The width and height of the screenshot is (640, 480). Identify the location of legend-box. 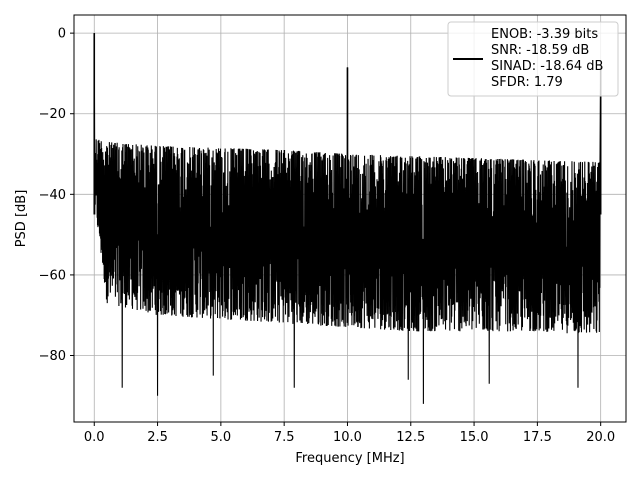
(533, 59).